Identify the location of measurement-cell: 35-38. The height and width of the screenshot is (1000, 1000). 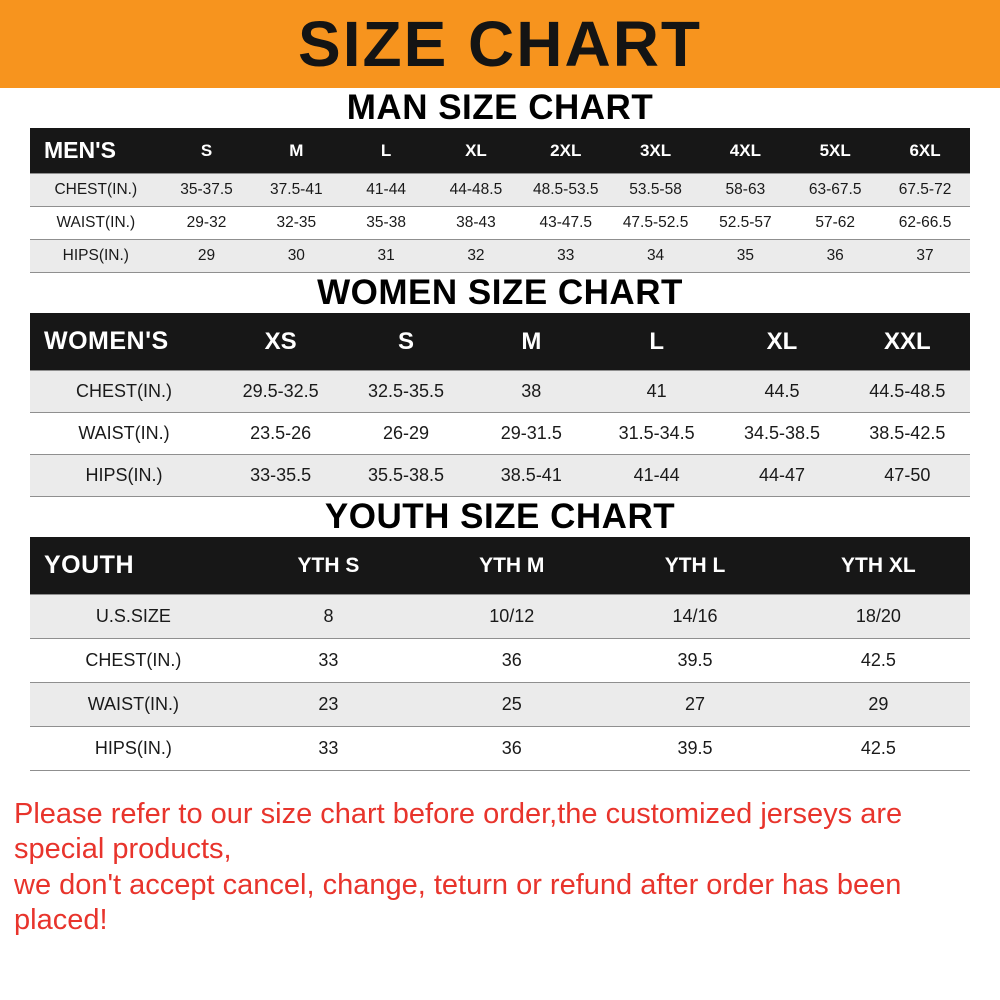
(386, 223).